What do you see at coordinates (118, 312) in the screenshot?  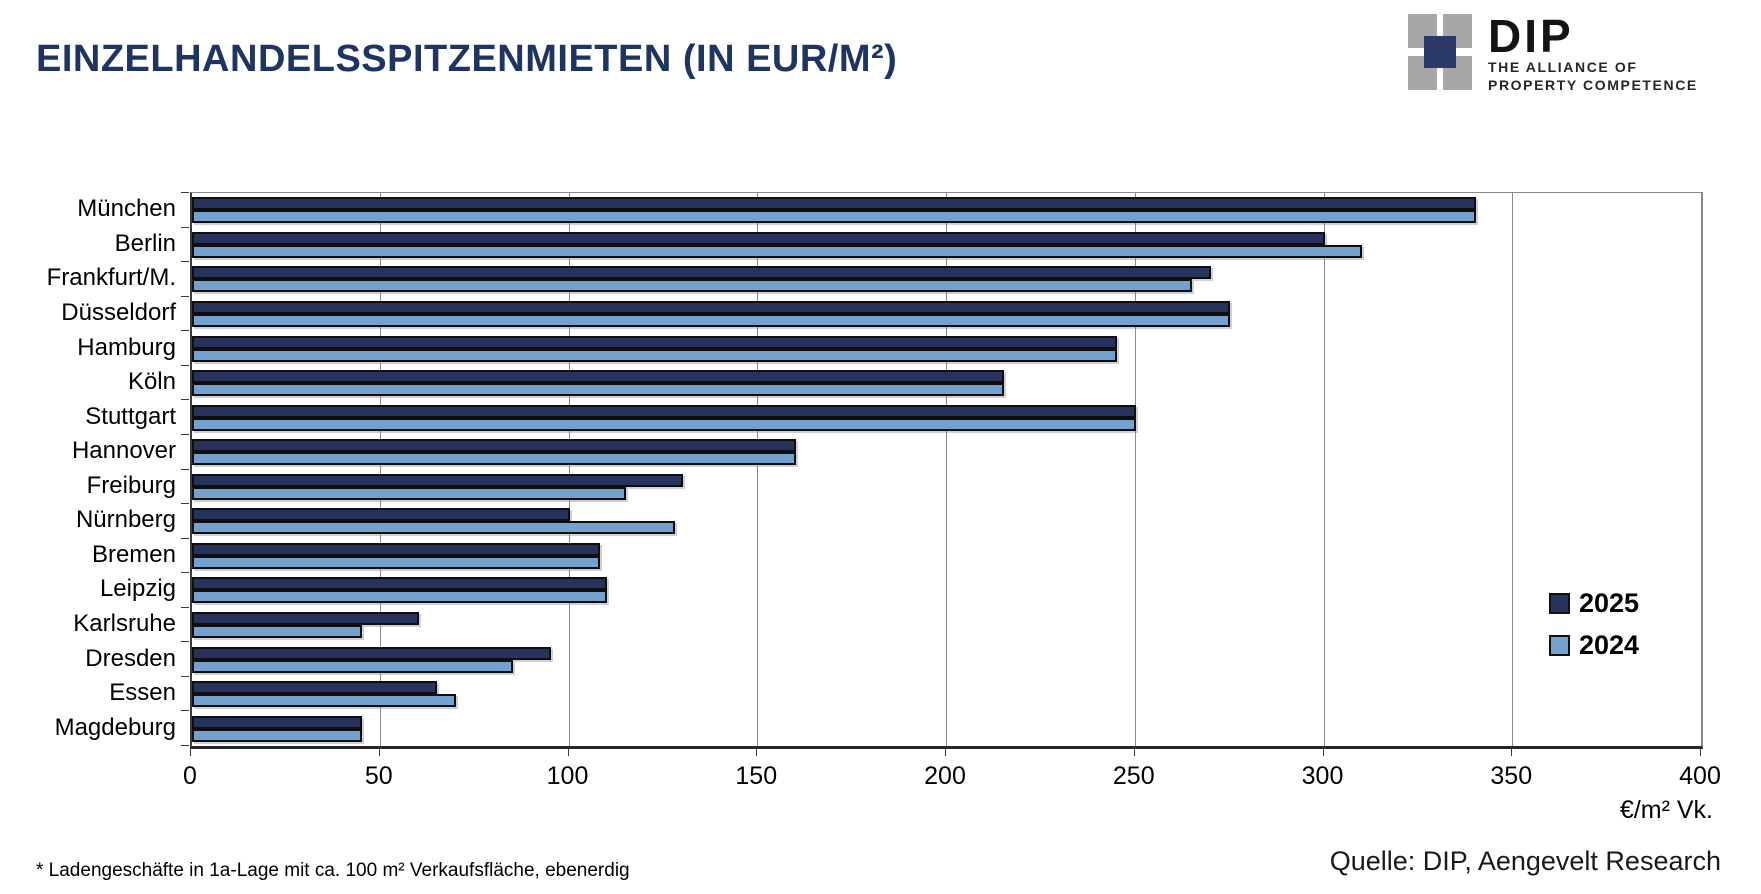 I see `y-axis-label: Düsseldorf` at bounding box center [118, 312].